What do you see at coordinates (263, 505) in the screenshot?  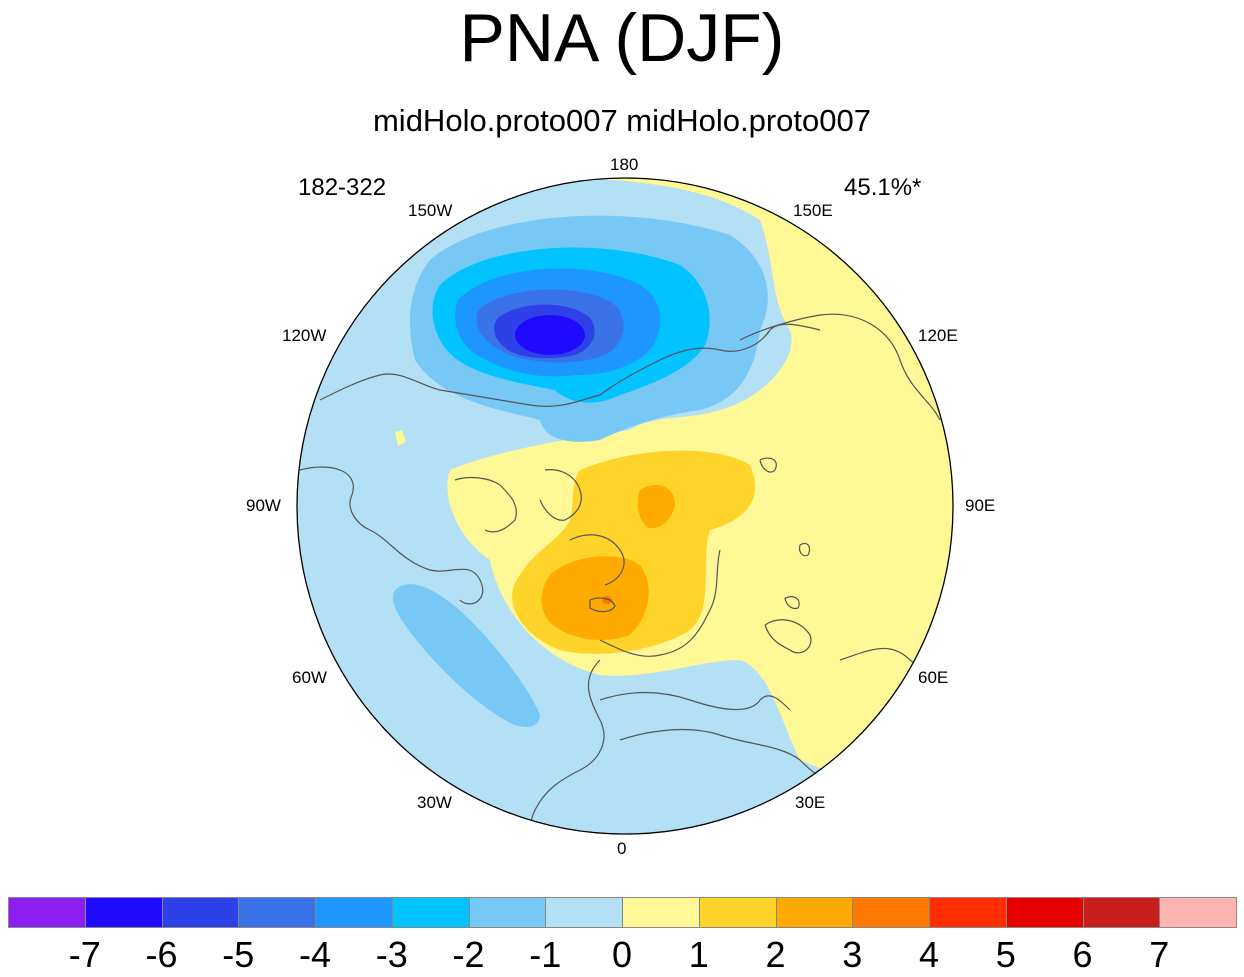 I see `lon-label-90w: 90W` at bounding box center [263, 505].